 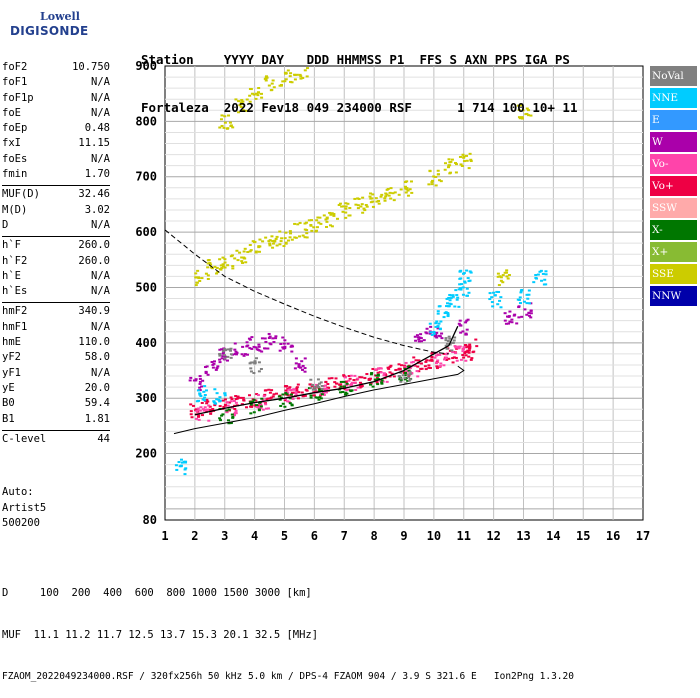 What do you see at coordinates (344, 536) in the screenshot?
I see `x-tick-label: 7` at bounding box center [344, 536].